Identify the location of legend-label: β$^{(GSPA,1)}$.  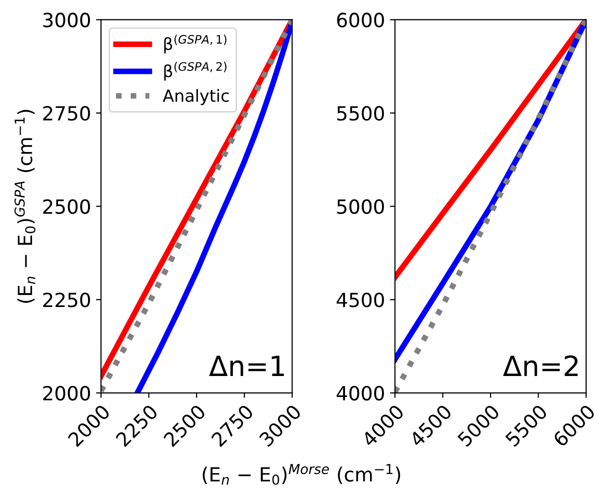
(195, 44).